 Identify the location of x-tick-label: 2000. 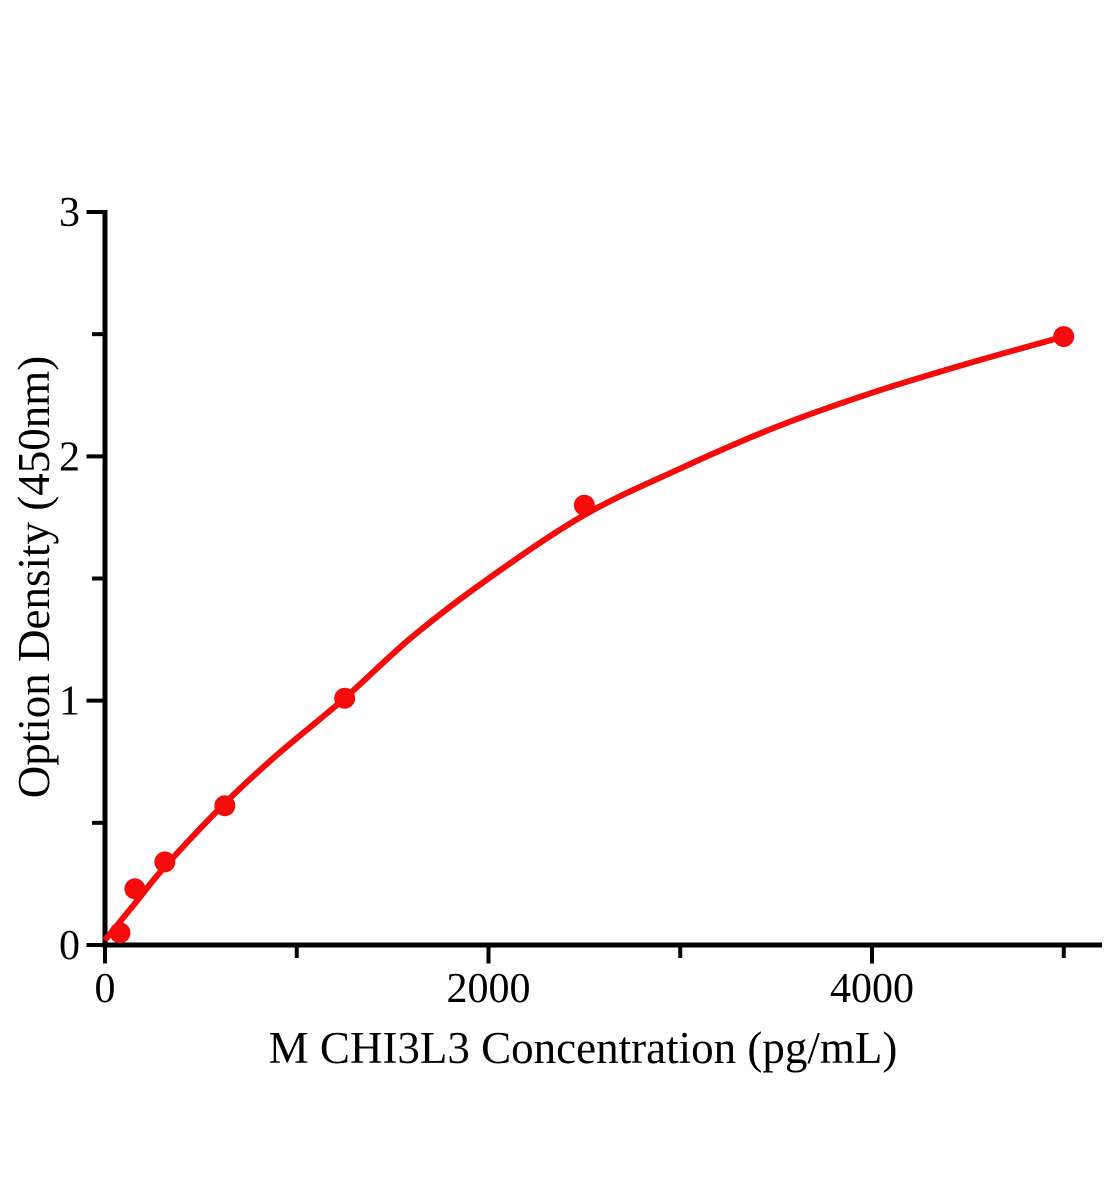
(489, 989).